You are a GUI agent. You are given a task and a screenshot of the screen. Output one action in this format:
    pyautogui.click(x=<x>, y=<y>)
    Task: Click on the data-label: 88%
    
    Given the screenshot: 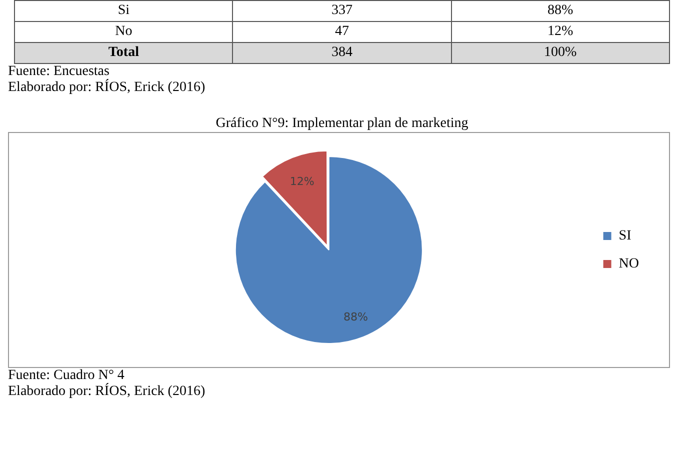 What is the action you would take?
    pyautogui.click(x=356, y=317)
    